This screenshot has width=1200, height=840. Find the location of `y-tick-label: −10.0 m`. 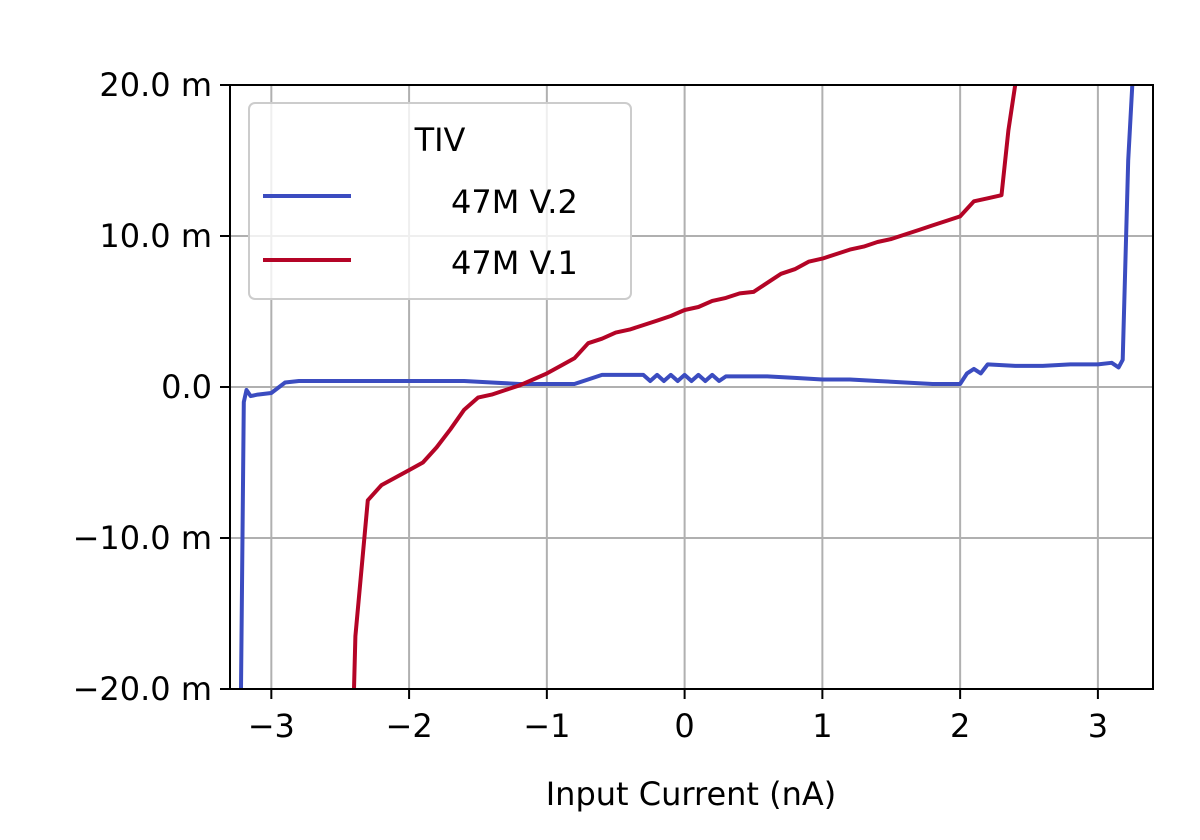

y-tick-label: −10.0 m is located at coordinates (142, 538).